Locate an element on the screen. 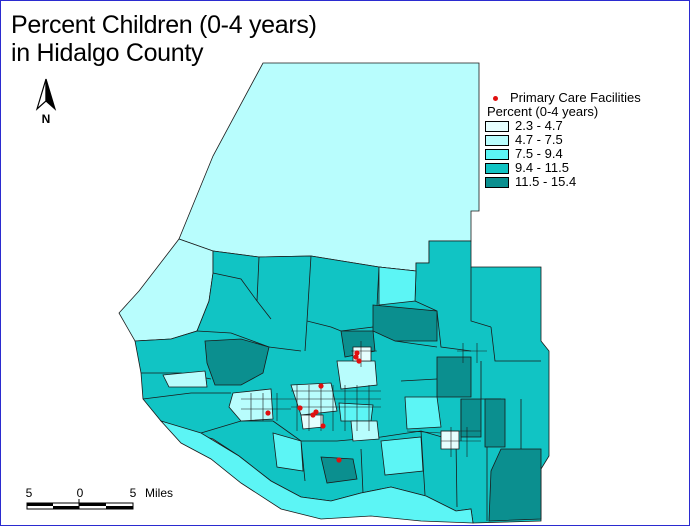  scale-label-left: 5 is located at coordinates (29, 493).